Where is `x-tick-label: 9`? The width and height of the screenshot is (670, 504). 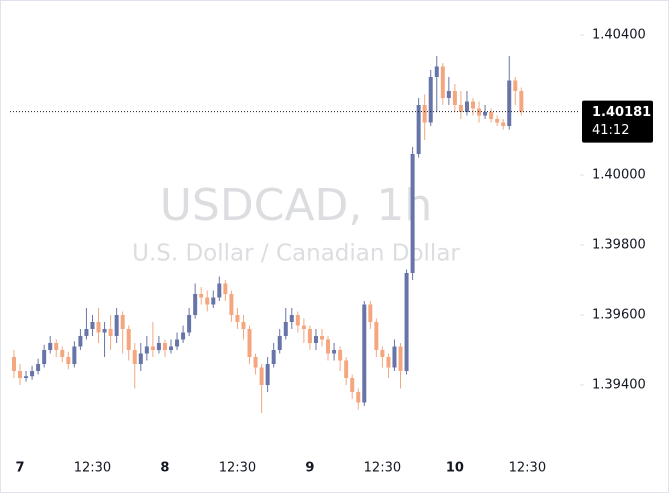
x-tick-label: 9 is located at coordinates (309, 468).